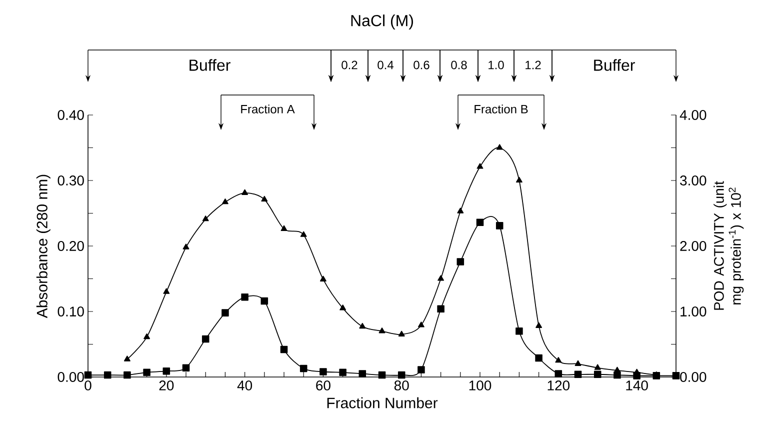 The height and width of the screenshot is (435, 772). What do you see at coordinates (350, 65) in the screenshot?
I see `text: 0.2` at bounding box center [350, 65].